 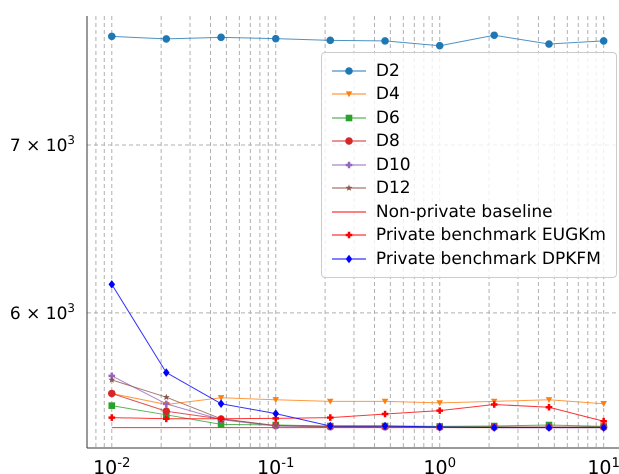 What do you see at coordinates (603, 465) in the screenshot?
I see `x-tick-label: 10$^{1}$` at bounding box center [603, 465].